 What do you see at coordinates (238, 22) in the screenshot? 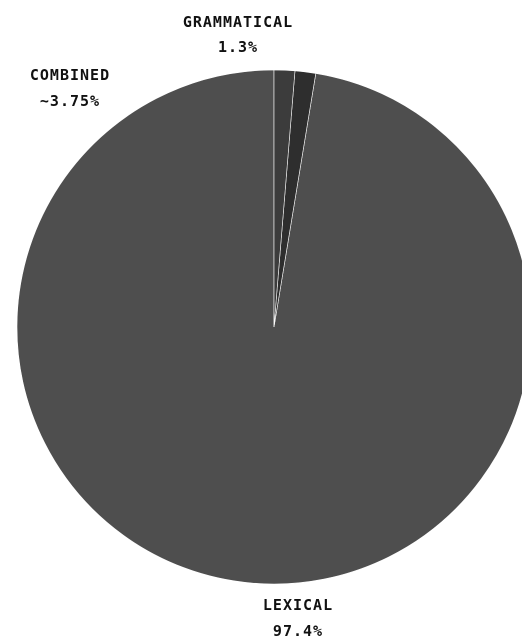
I see `slice-label-grammatical: GRAMMATICAL` at bounding box center [238, 22].